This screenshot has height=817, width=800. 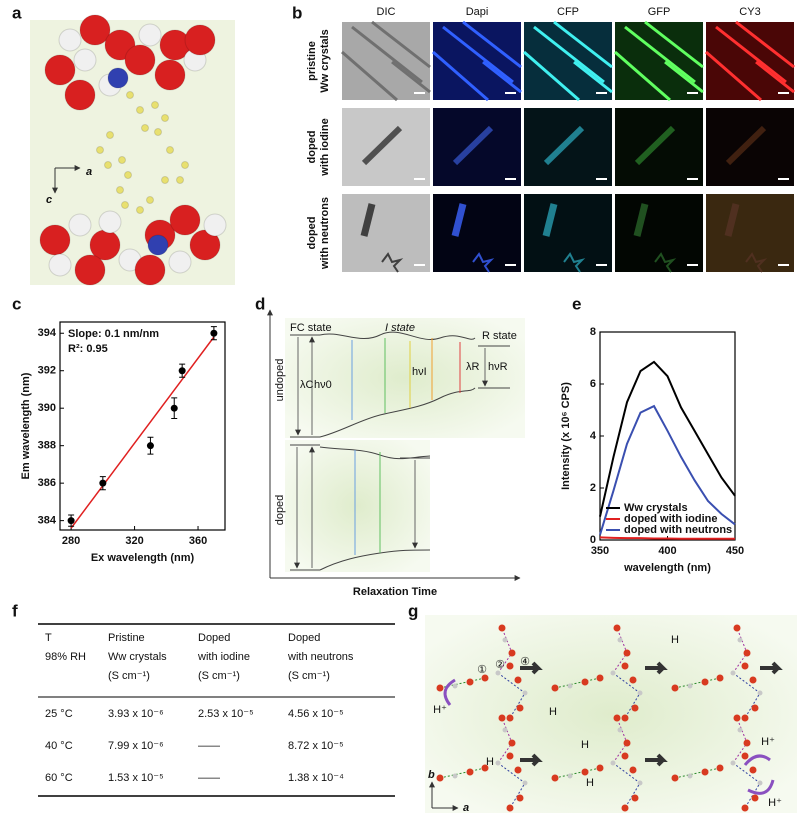 What do you see at coordinates (499, 336) in the screenshot?
I see `state-label: R state` at bounding box center [499, 336].